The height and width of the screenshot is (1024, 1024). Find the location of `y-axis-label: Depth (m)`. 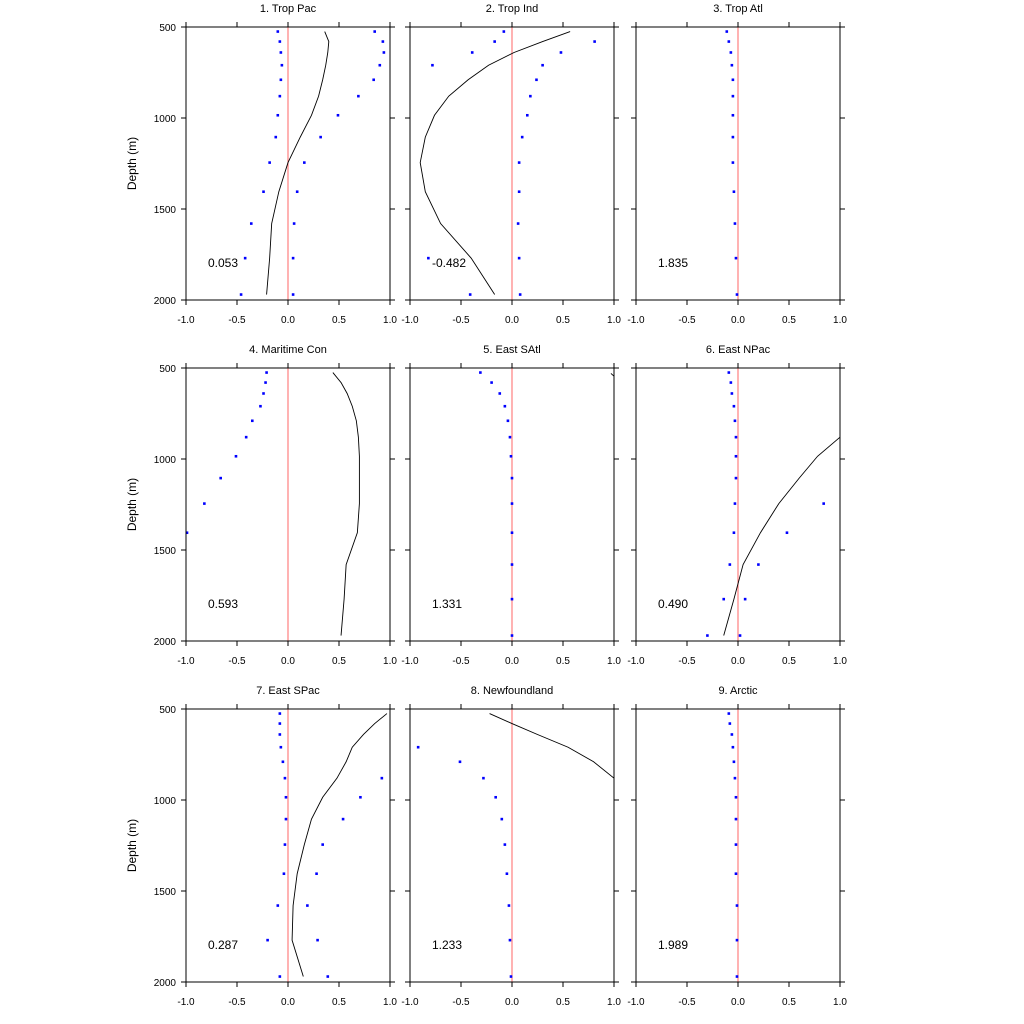

y-axis-label: Depth (m) is located at coordinates (132, 845).